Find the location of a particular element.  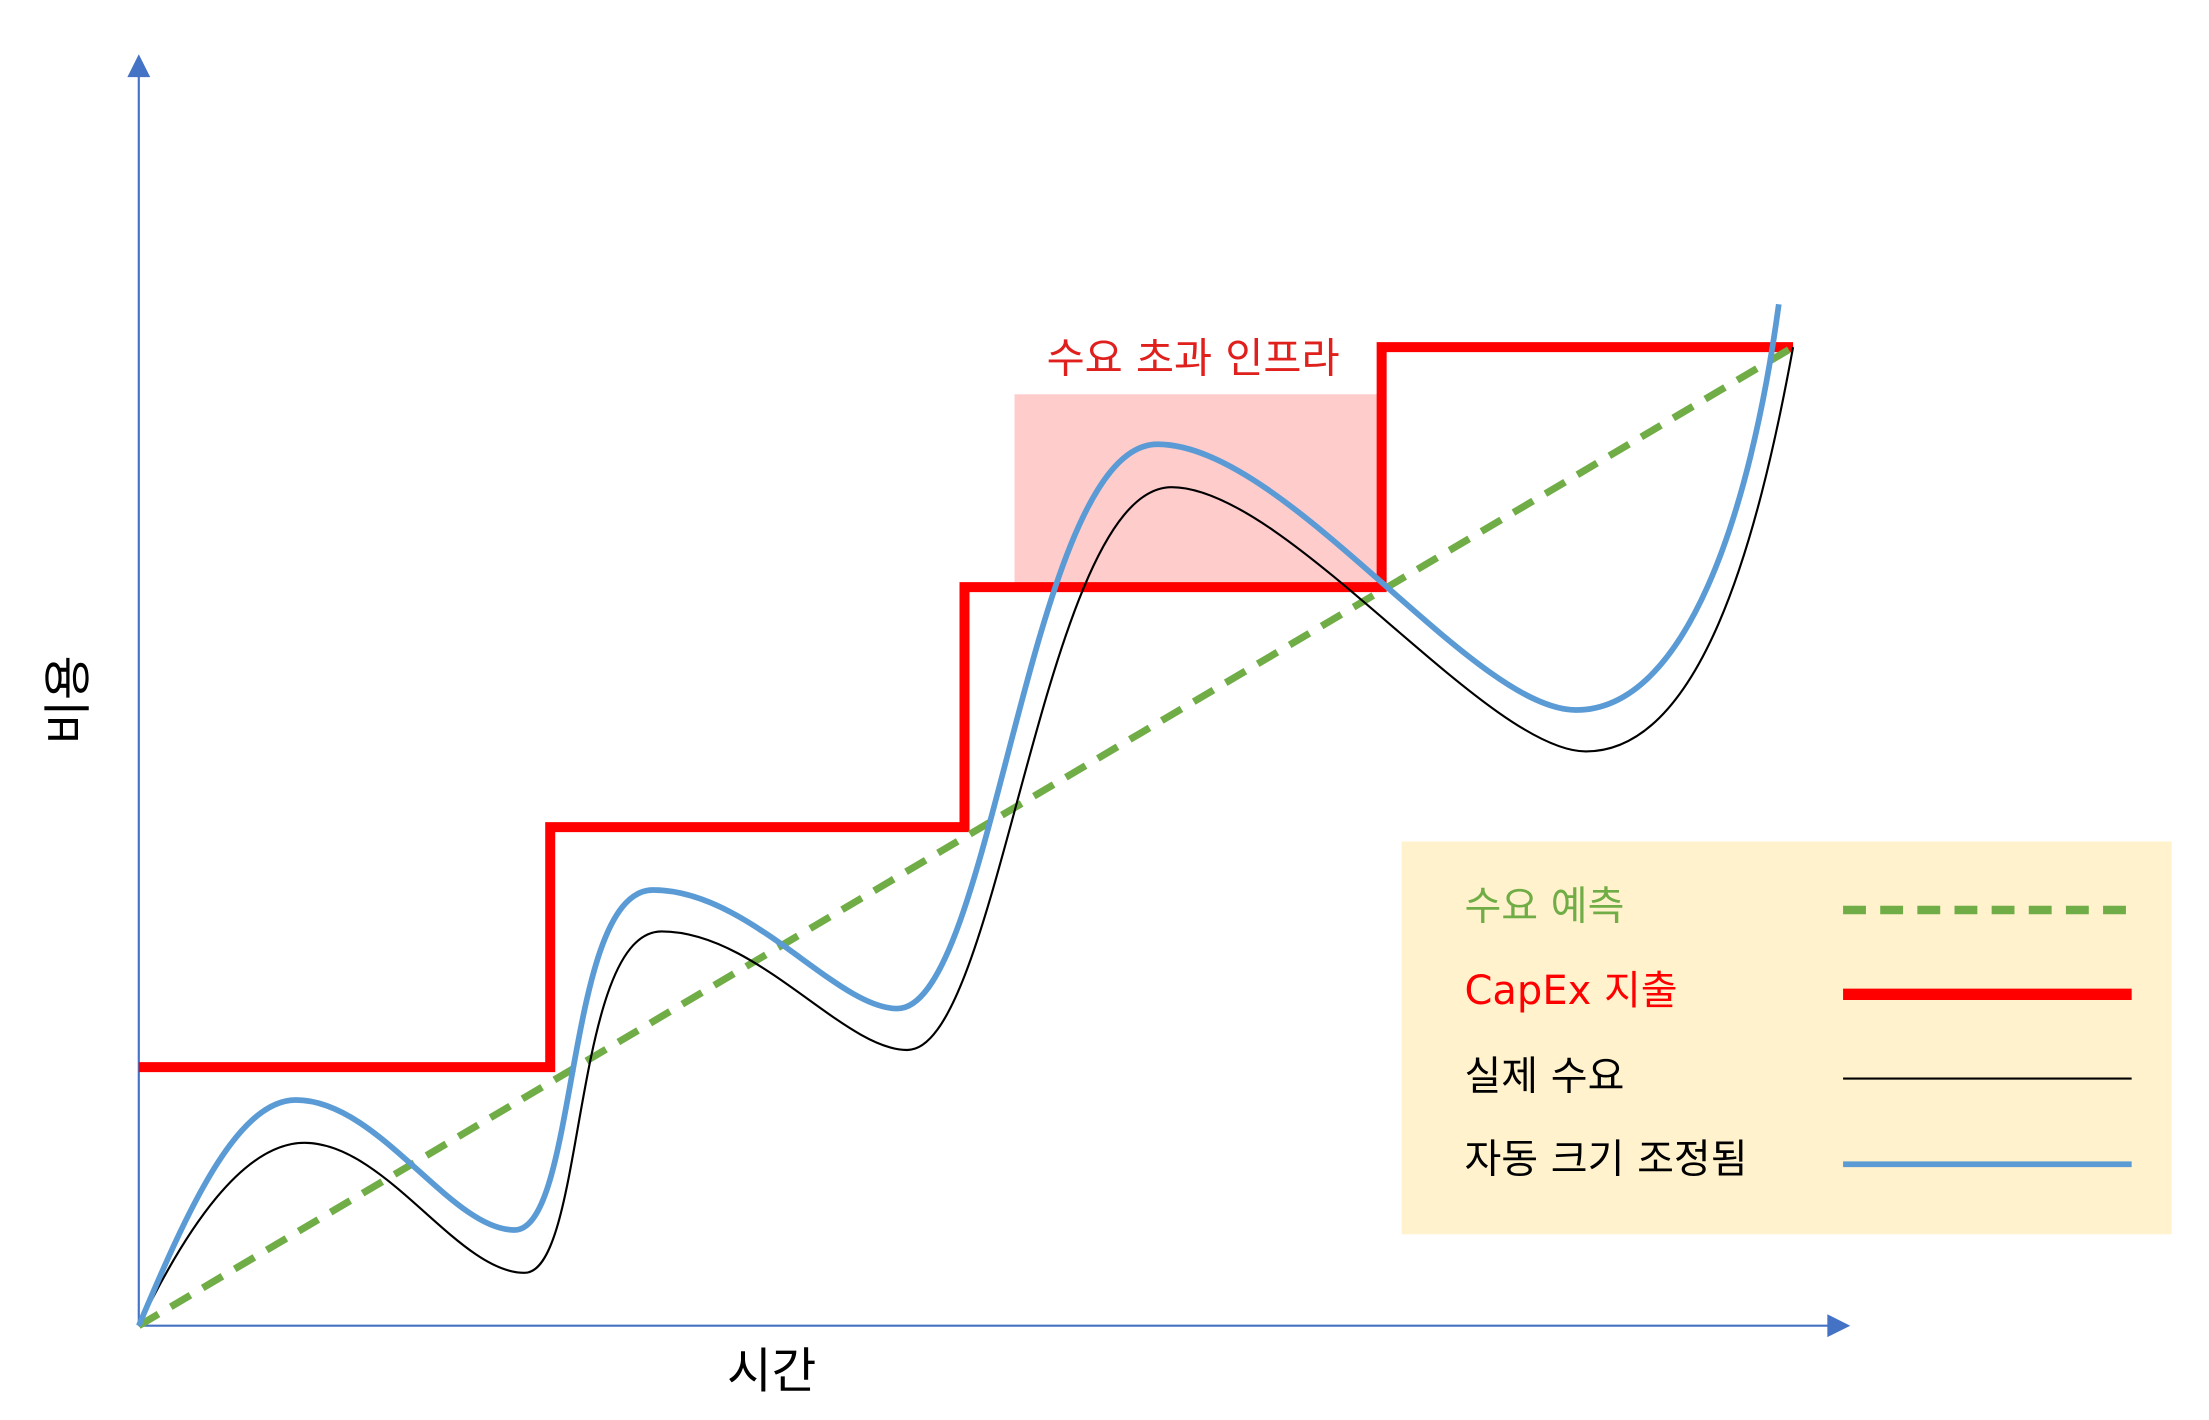

legend-label: 실제 수요 is located at coordinates (1545, 1077).